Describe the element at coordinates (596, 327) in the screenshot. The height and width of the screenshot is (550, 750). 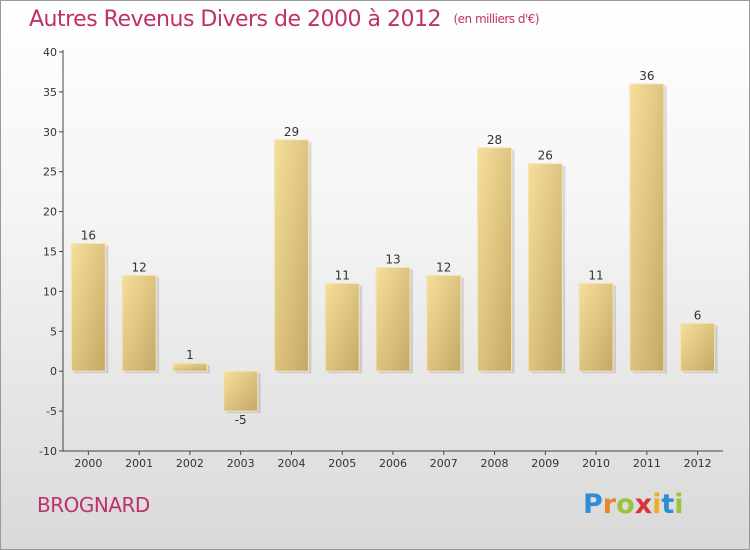
I see `bar-2010` at that location.